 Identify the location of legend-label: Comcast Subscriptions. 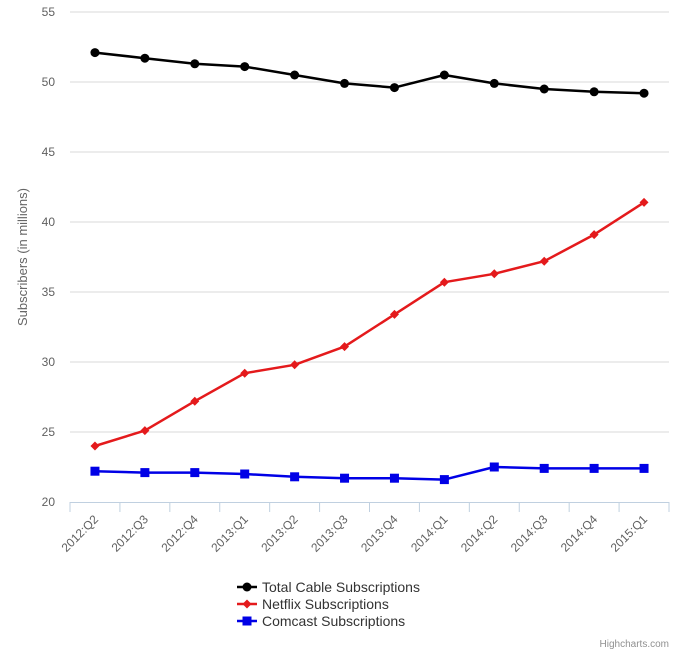
(333, 621).